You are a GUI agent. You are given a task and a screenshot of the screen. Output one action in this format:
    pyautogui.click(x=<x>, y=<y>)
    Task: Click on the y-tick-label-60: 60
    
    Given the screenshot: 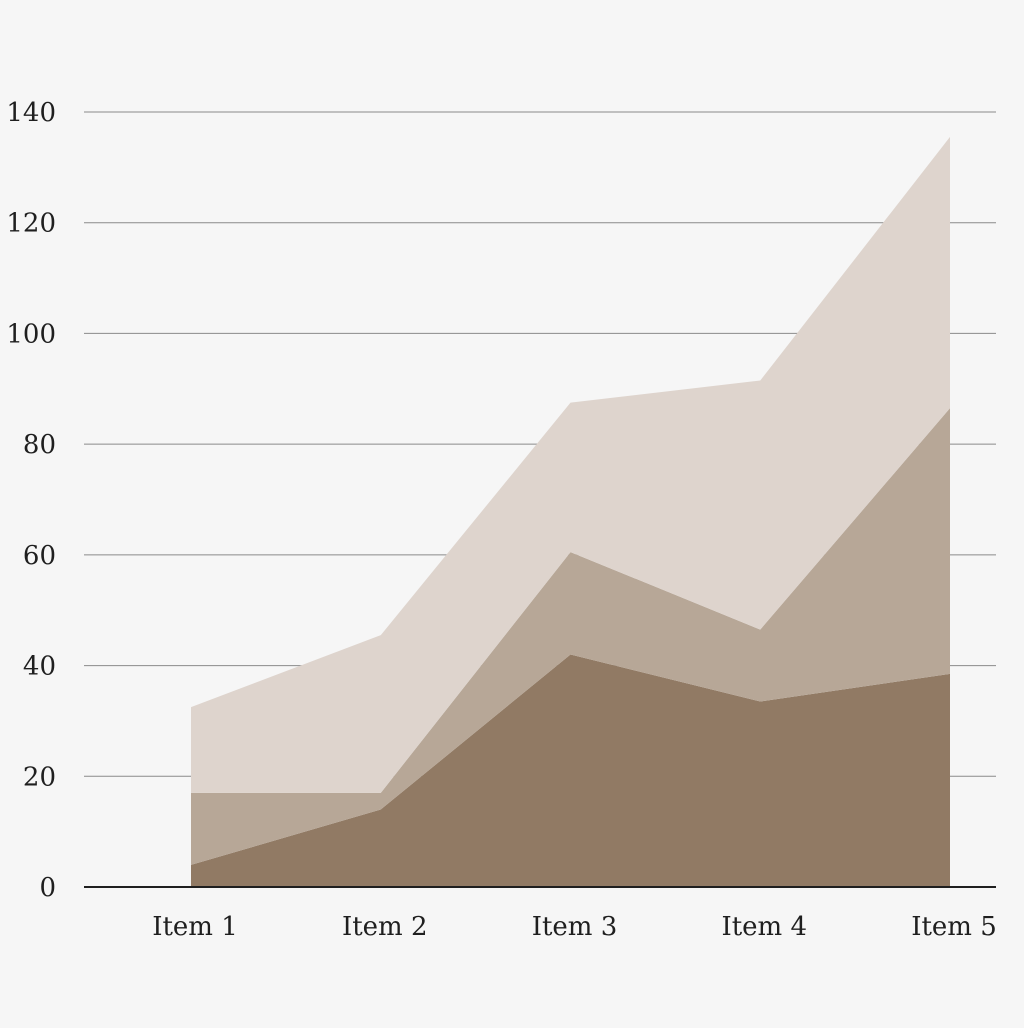 What is the action you would take?
    pyautogui.click(x=39, y=556)
    